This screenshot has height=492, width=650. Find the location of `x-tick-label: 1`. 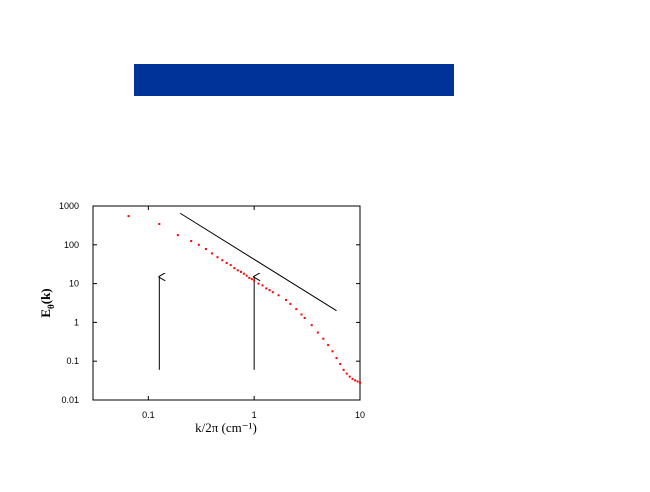

x-tick-label: 1 is located at coordinates (254, 415).